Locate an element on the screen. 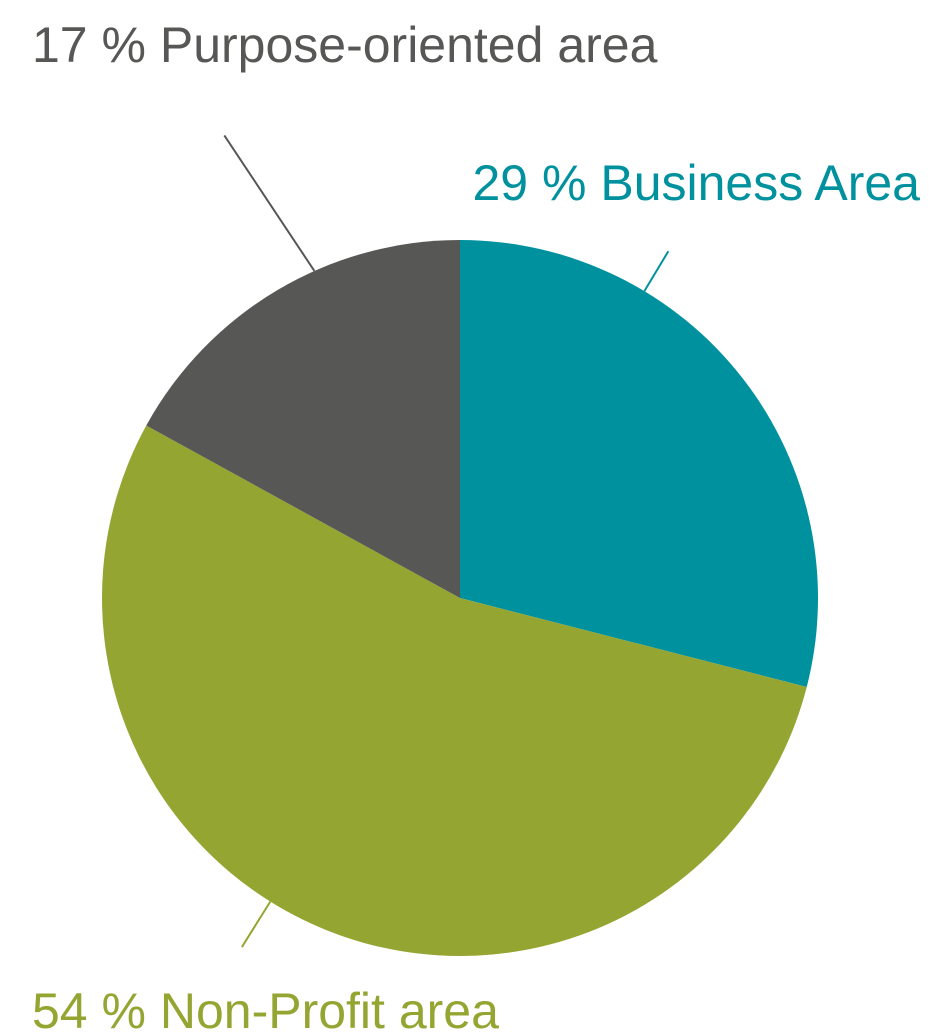 Image resolution: width=933 pixels, height=1036 pixels. leader-line-purpose-oriented-area is located at coordinates (269, 203).